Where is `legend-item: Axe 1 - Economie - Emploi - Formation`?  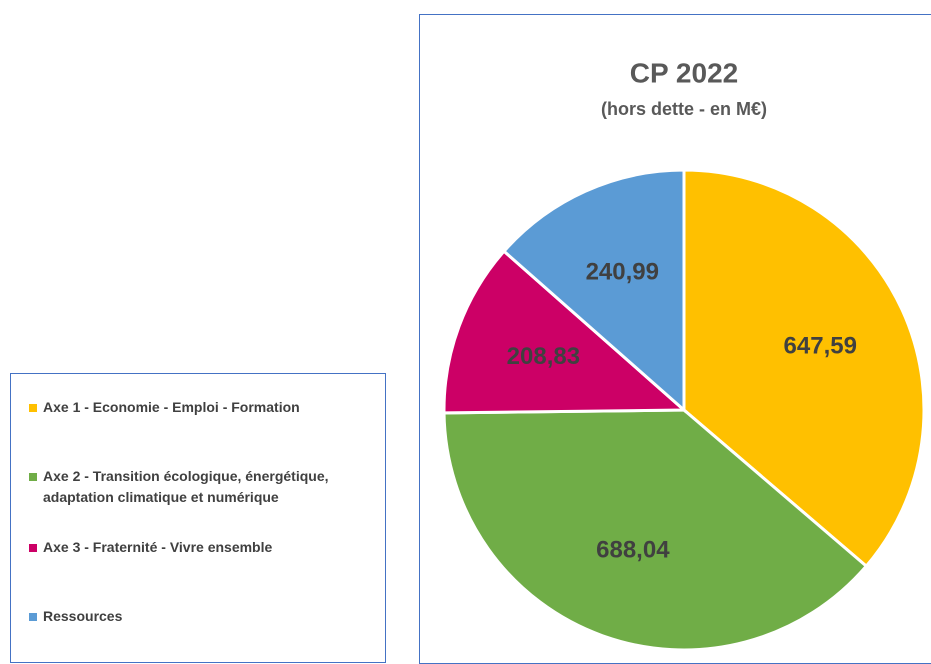
legend-item: Axe 1 - Economie - Emploi - Formation is located at coordinates (204, 407).